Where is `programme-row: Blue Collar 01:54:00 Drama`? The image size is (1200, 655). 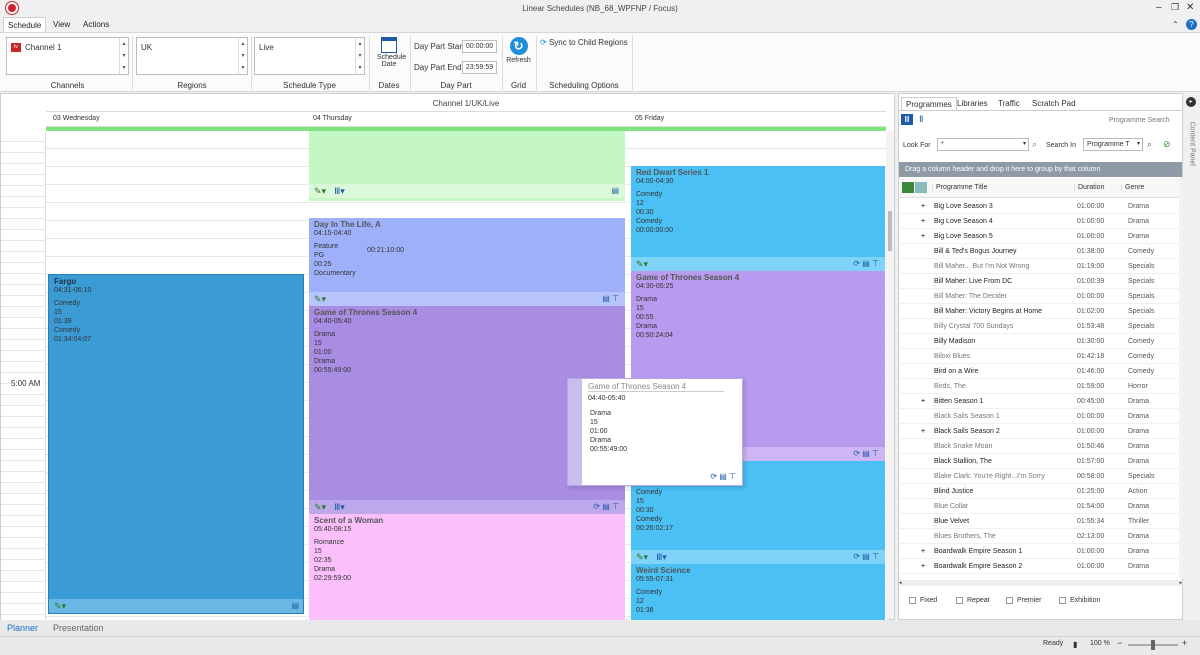
programme-row: Blue Collar 01:54:00 Drama is located at coordinates (1039, 506).